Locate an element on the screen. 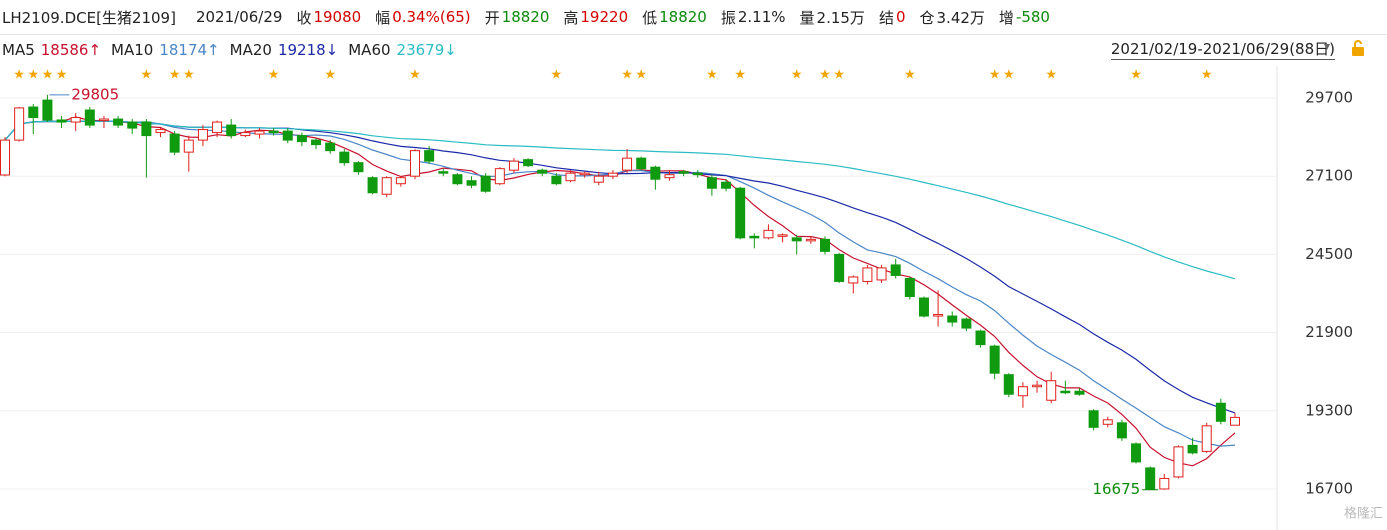 The image size is (1387, 530). dropdown-icon is located at coordinates (1327, 47).